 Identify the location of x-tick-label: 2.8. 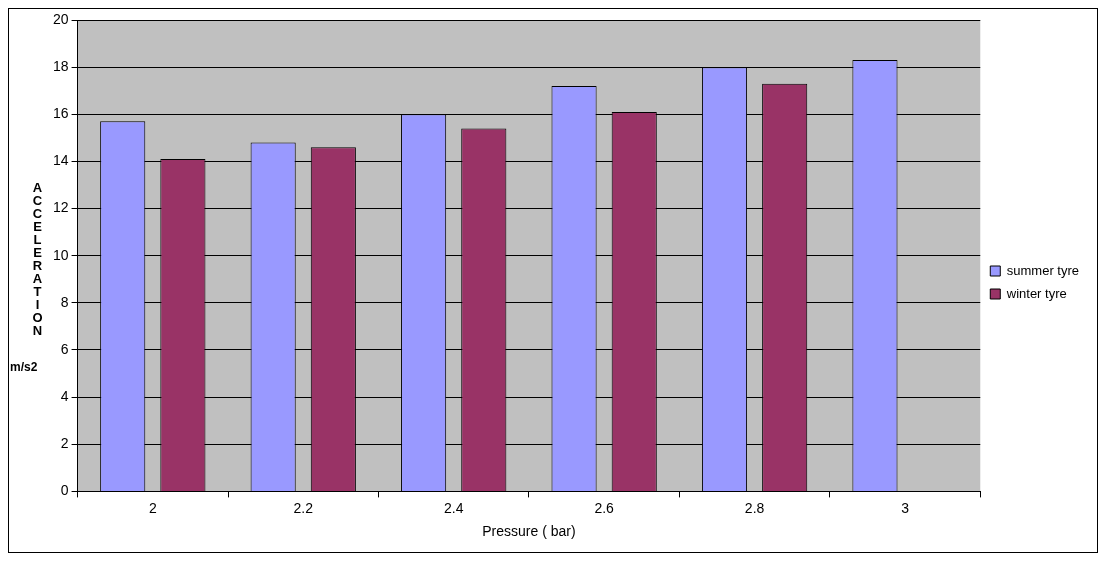
(754, 507).